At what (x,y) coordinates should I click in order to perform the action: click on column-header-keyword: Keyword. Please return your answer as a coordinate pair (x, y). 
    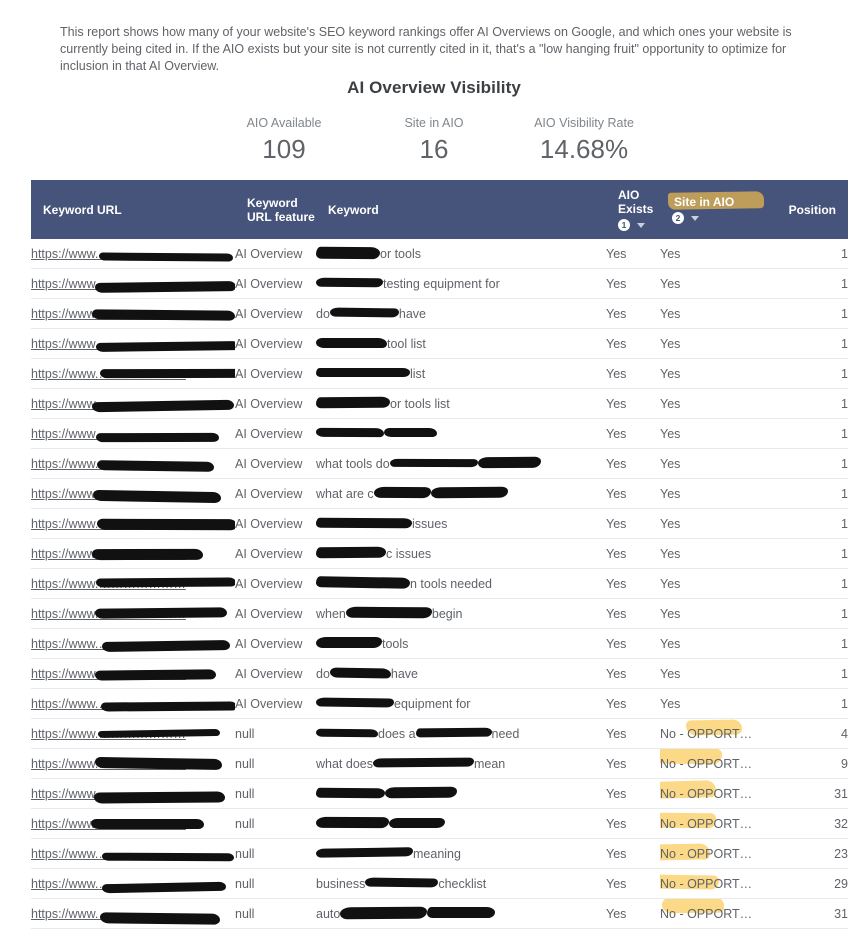
    Looking at the image, I should click on (461, 209).